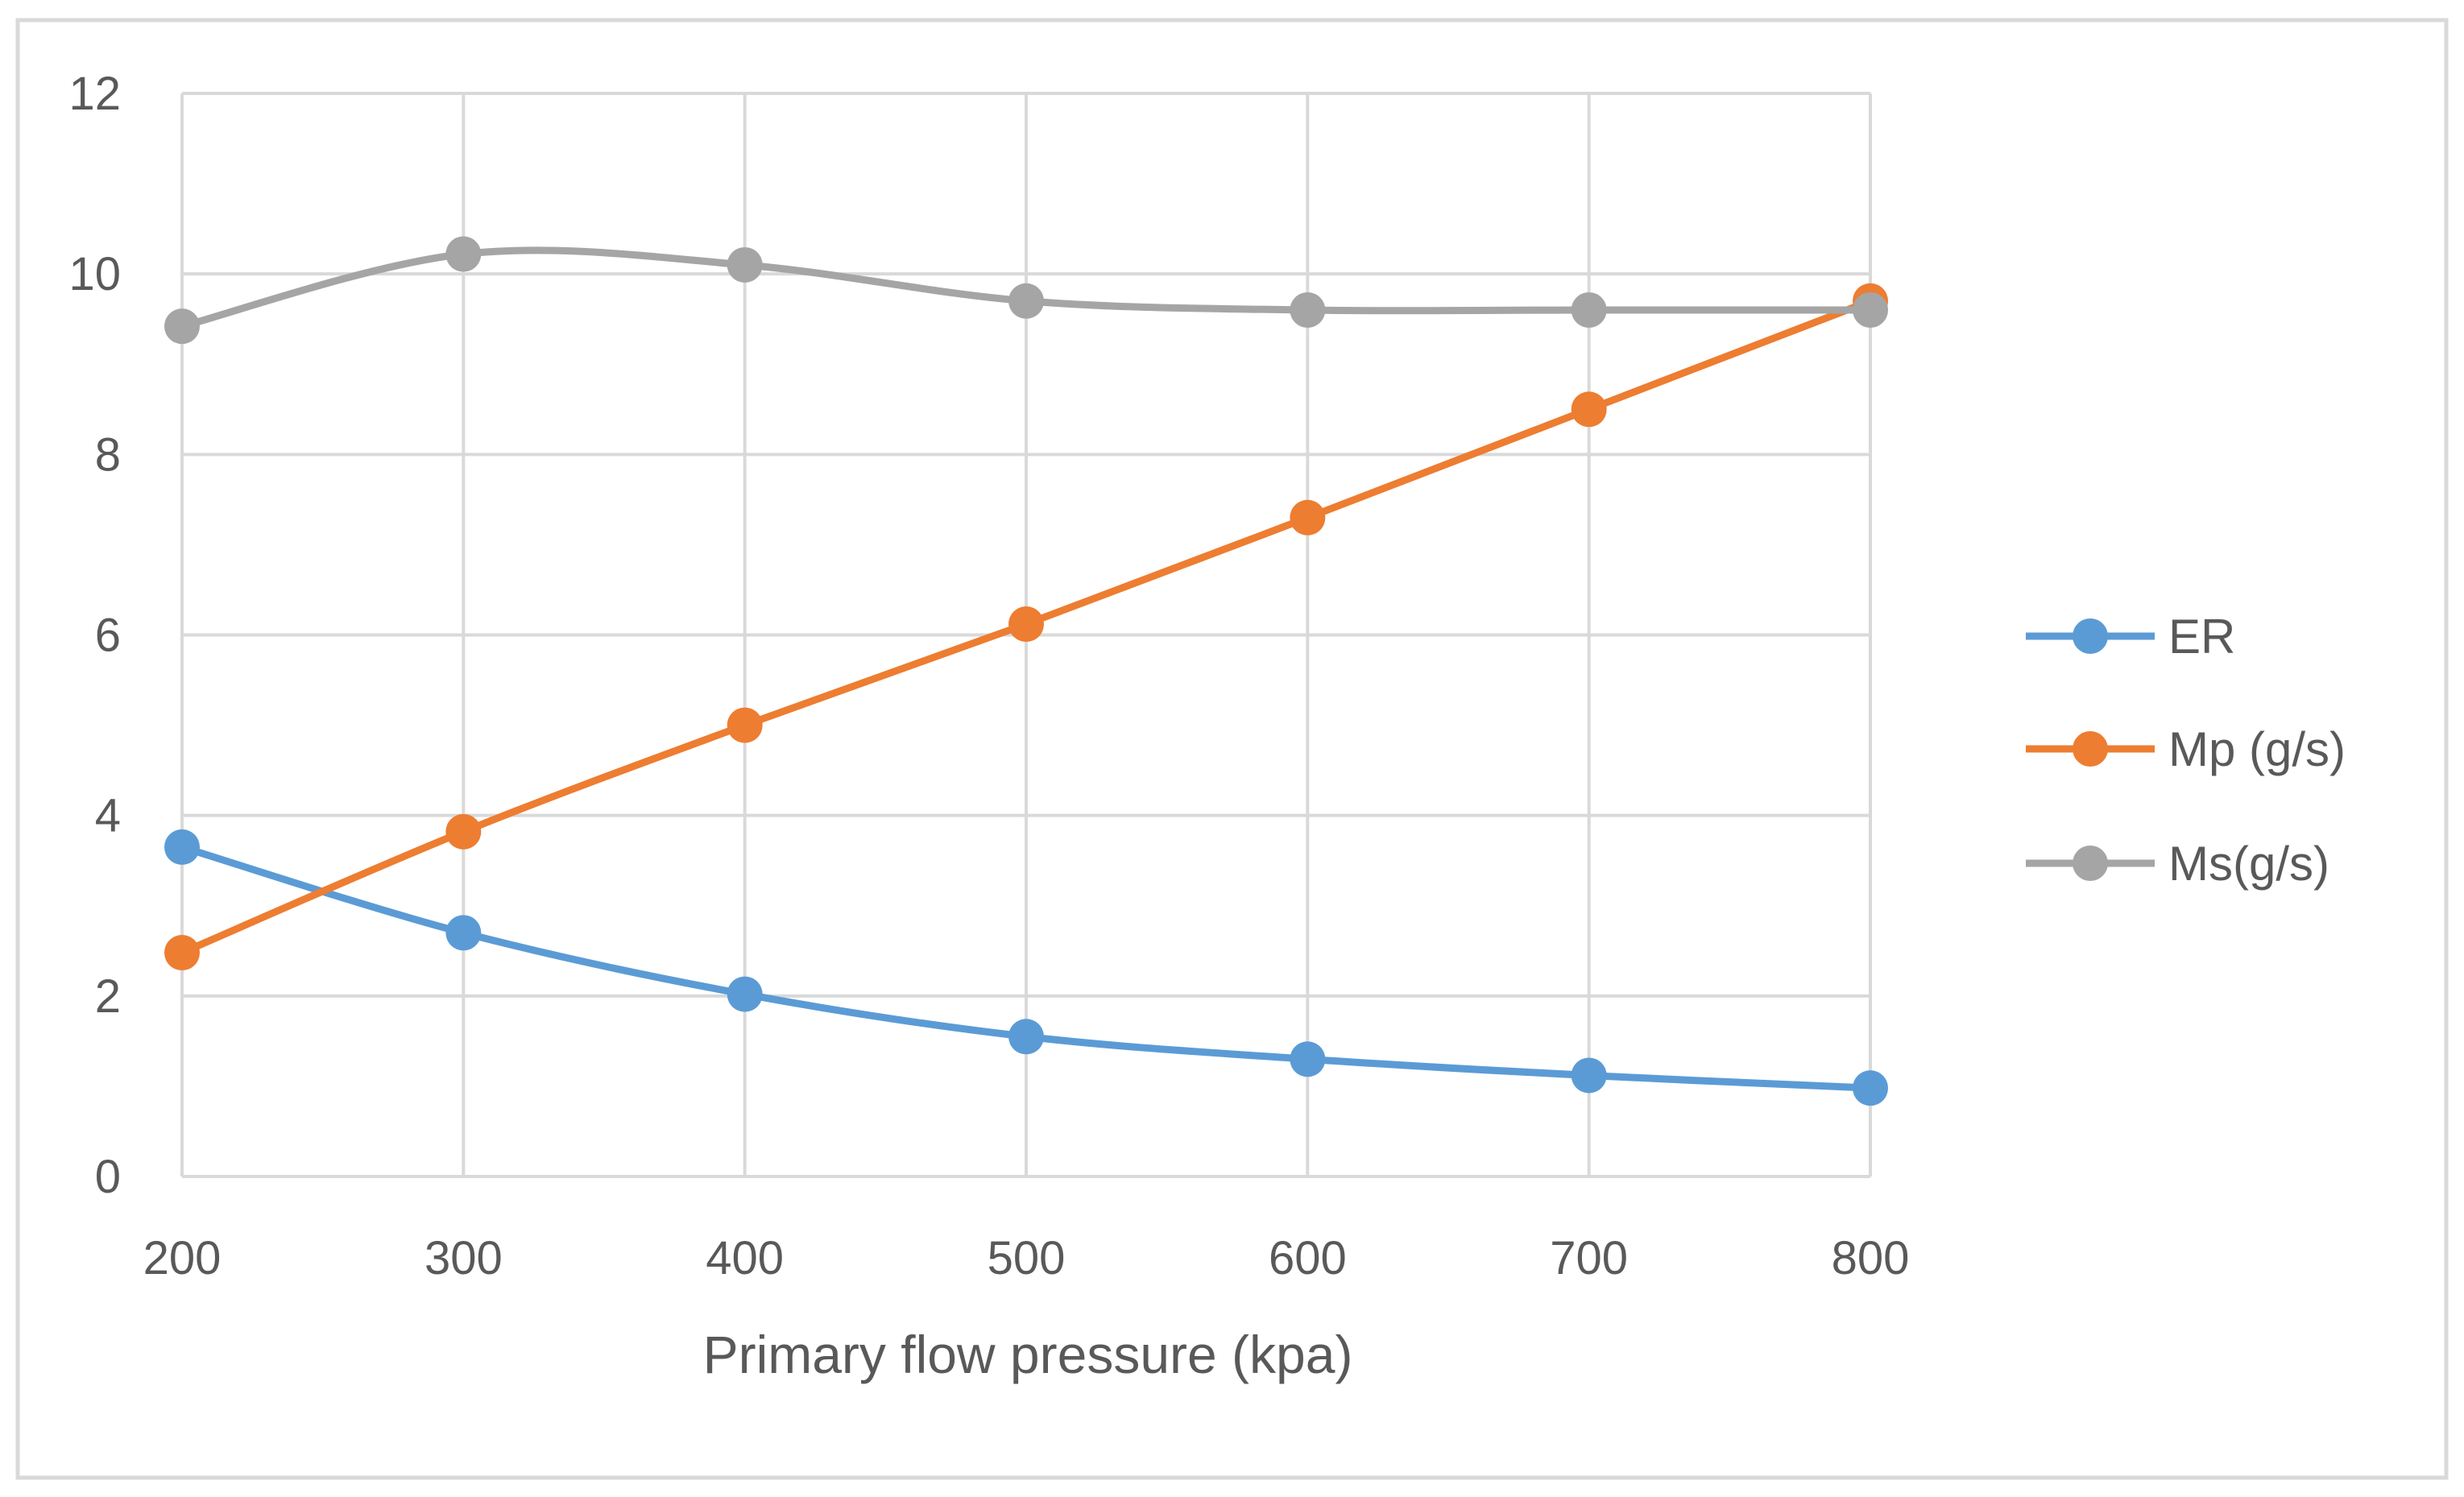 Image resolution: width=2464 pixels, height=1497 pixels. Describe the element at coordinates (1589, 1258) in the screenshot. I see `x-tick-label: 700` at that location.